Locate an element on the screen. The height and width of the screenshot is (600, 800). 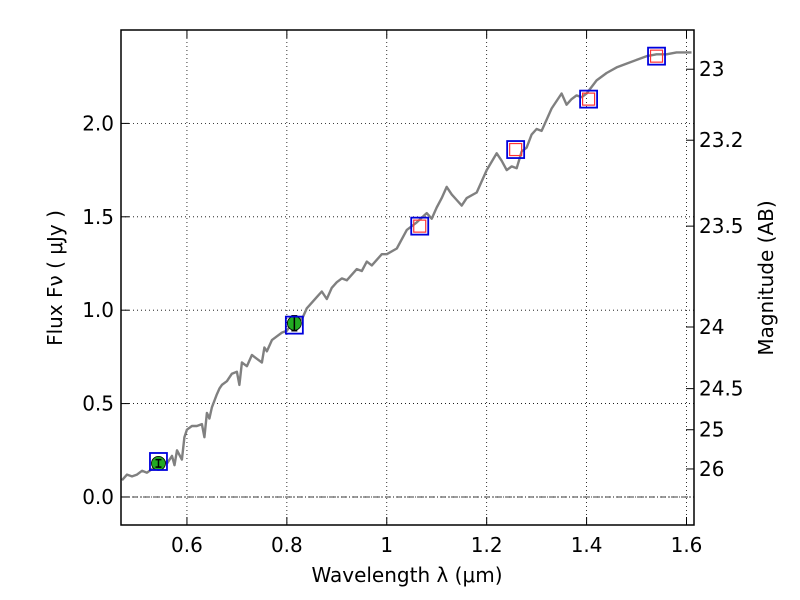
x-tick-label: 1.6 is located at coordinates (687, 545).